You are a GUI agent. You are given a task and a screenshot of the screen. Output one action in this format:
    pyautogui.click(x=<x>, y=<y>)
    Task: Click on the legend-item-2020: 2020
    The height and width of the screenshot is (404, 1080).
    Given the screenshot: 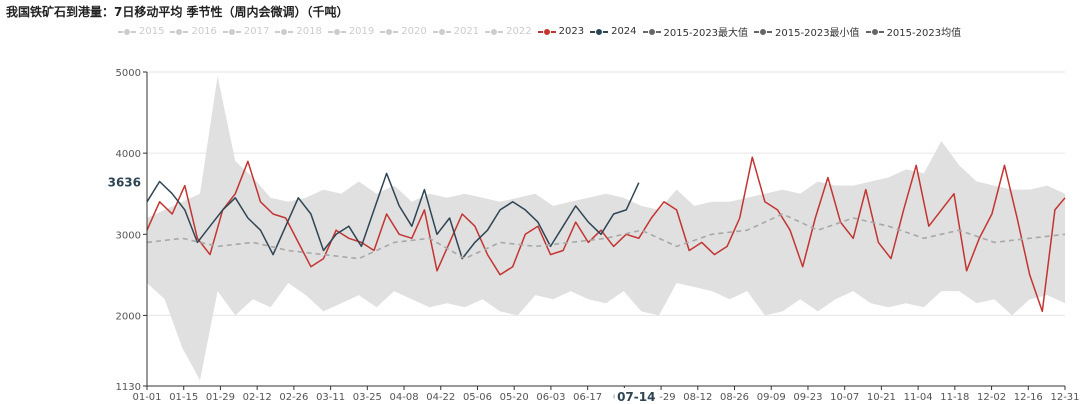 What is the action you would take?
    pyautogui.click(x=403, y=31)
    